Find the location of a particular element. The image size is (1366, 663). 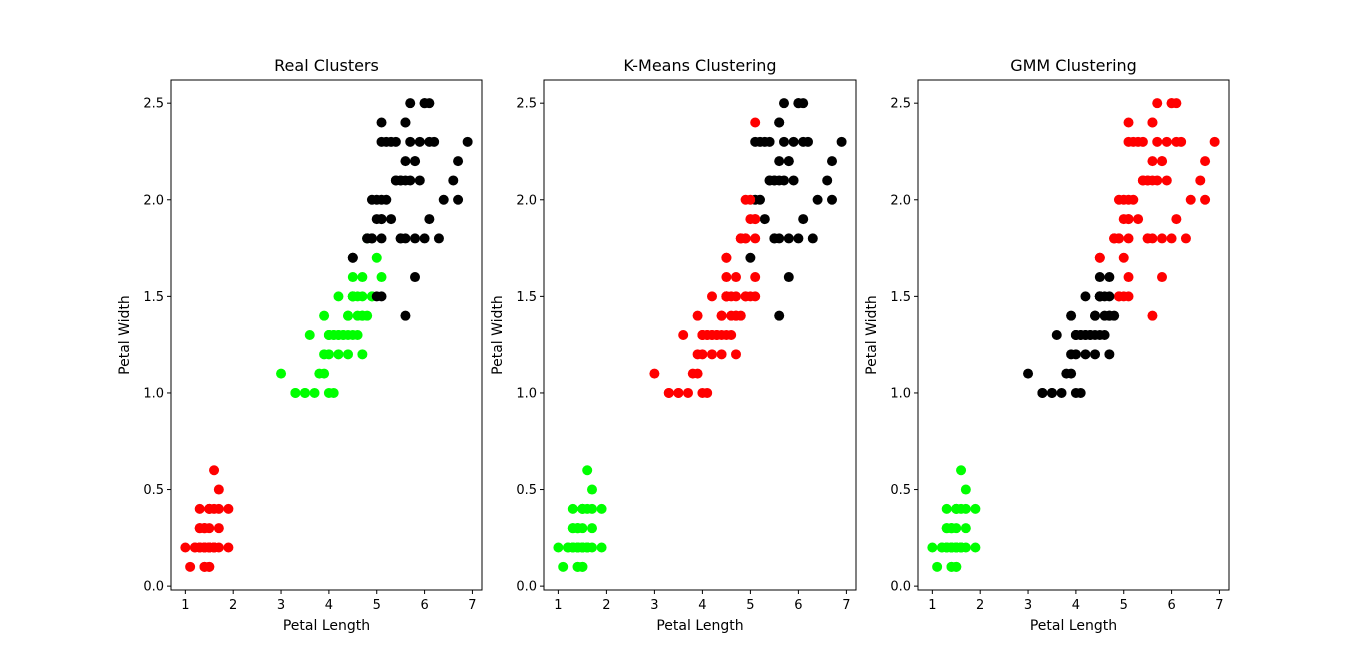

y-tick-label: 0.0 is located at coordinates (153, 587).